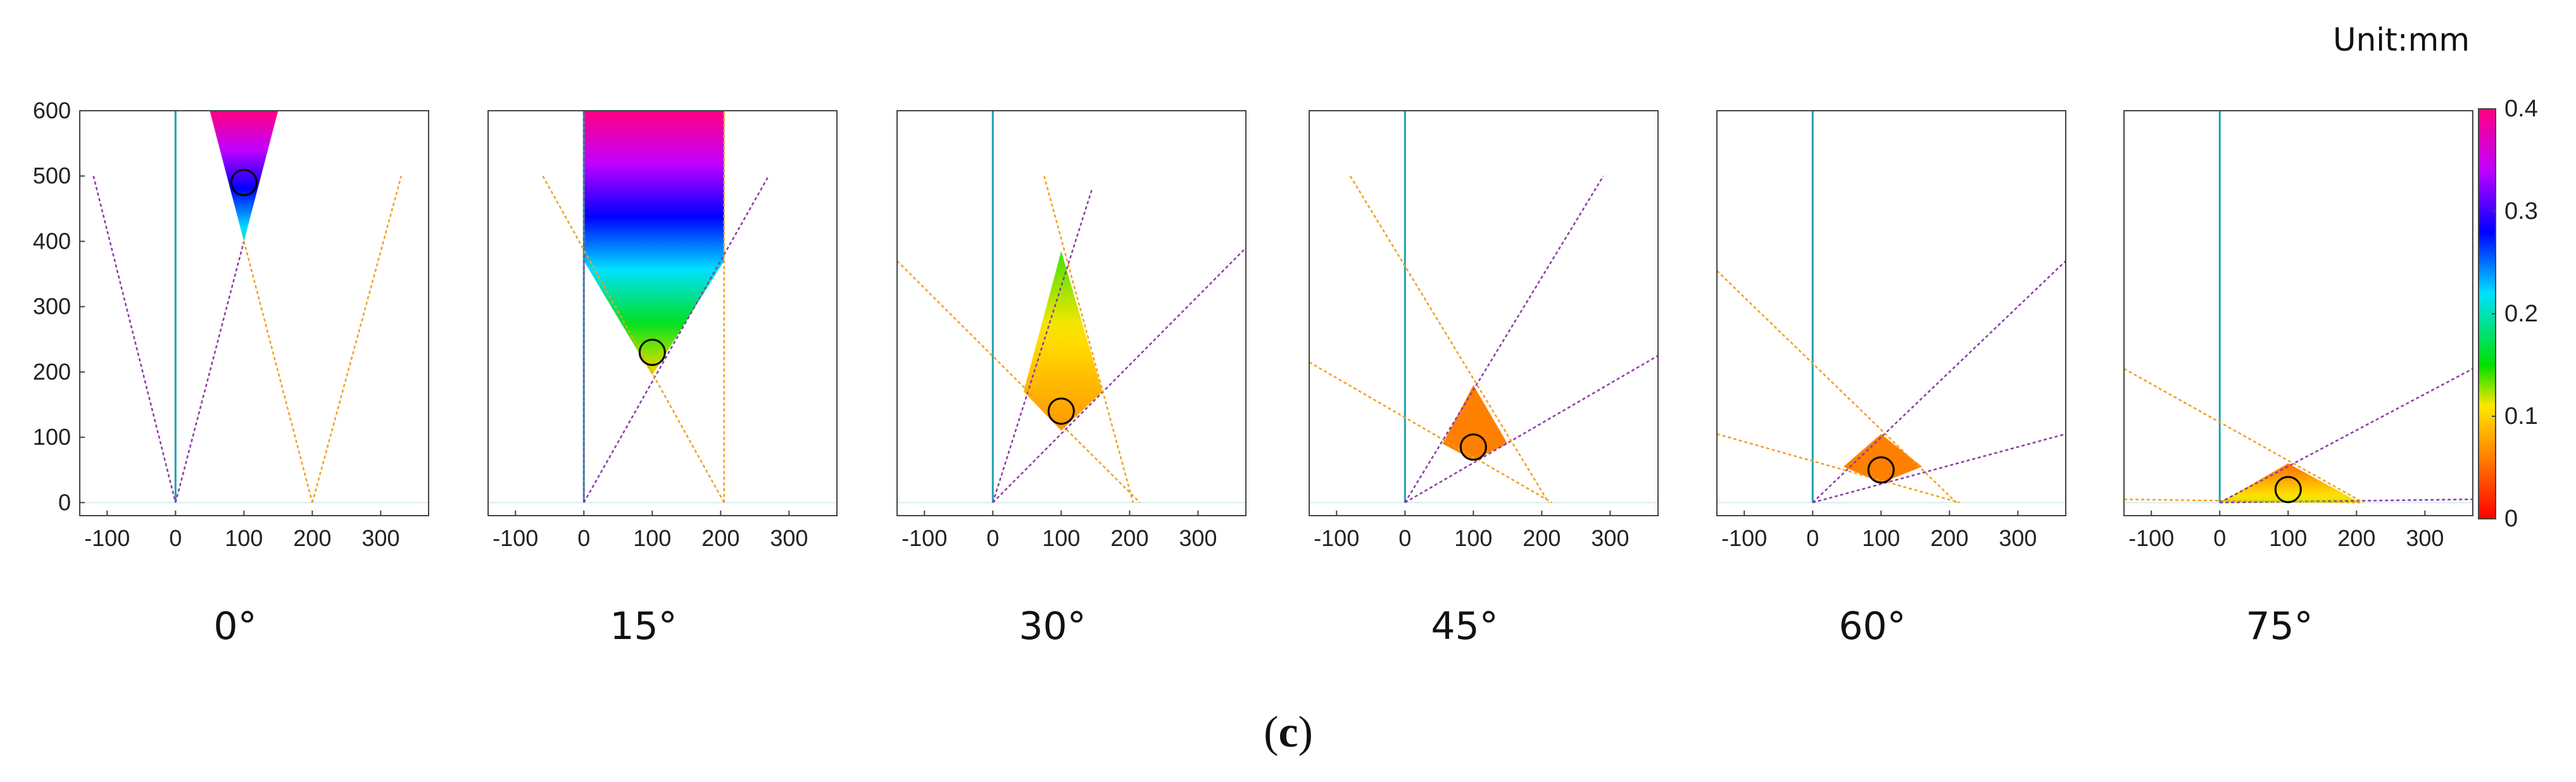  I want to click on angle-label: 30°, so click(1052, 626).